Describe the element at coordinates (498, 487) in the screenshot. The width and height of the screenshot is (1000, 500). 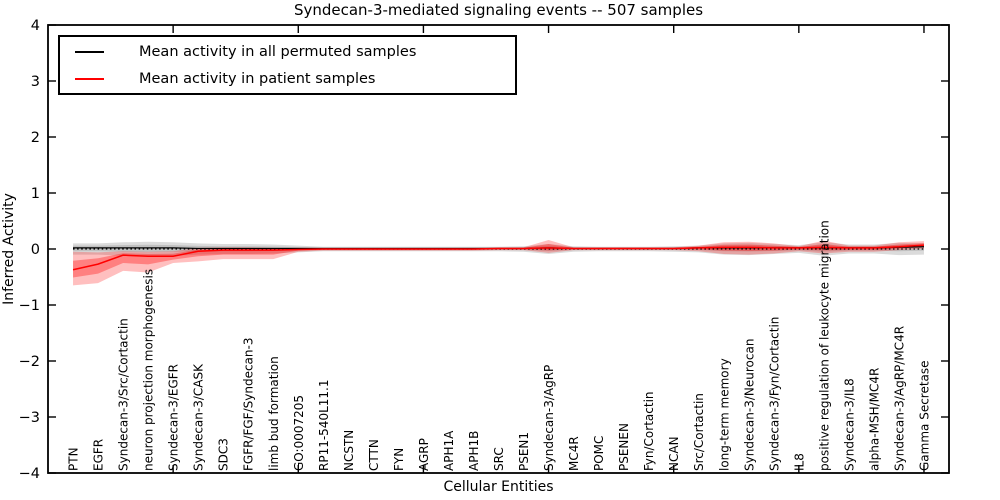
I see `x-axis-label: Cellular Entities` at that location.